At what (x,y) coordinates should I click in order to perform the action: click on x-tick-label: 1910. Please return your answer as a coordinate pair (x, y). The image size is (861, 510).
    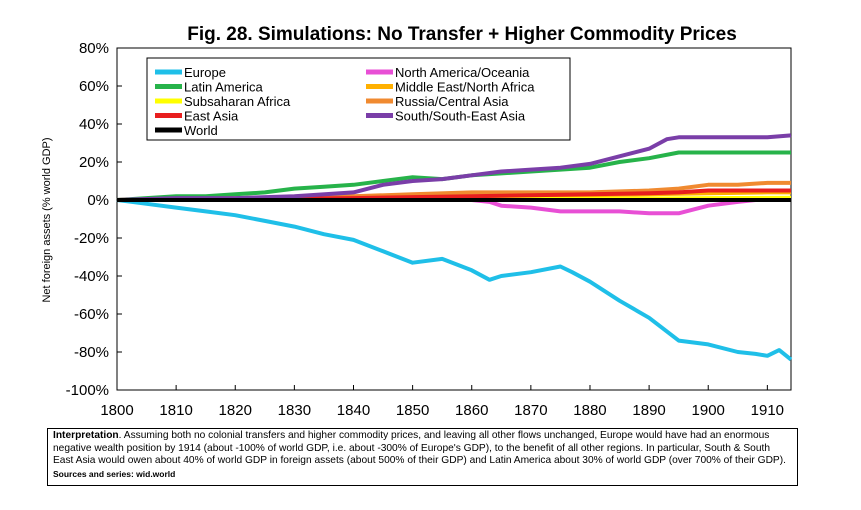
    Looking at the image, I should click on (767, 410).